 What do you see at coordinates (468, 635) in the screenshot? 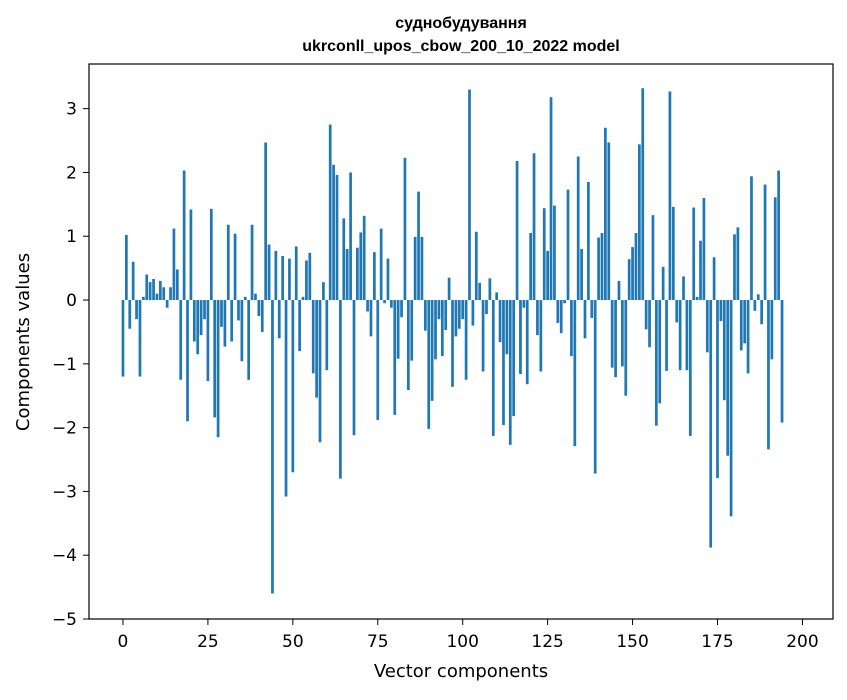
I see `x-axis-ticks: 0 25 50 75 100 125 150 175 200` at bounding box center [468, 635].